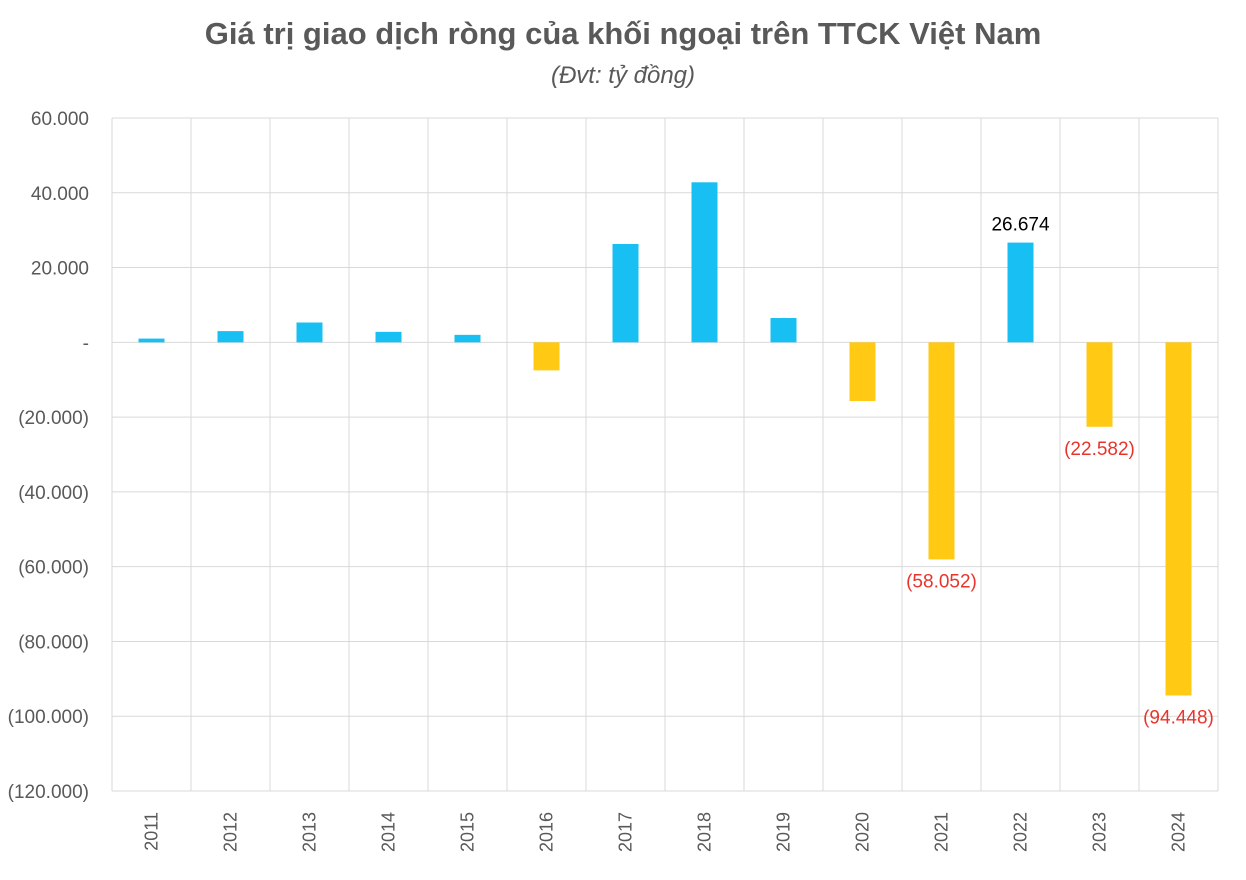  What do you see at coordinates (151, 340) in the screenshot?
I see `bar-2011` at bounding box center [151, 340].